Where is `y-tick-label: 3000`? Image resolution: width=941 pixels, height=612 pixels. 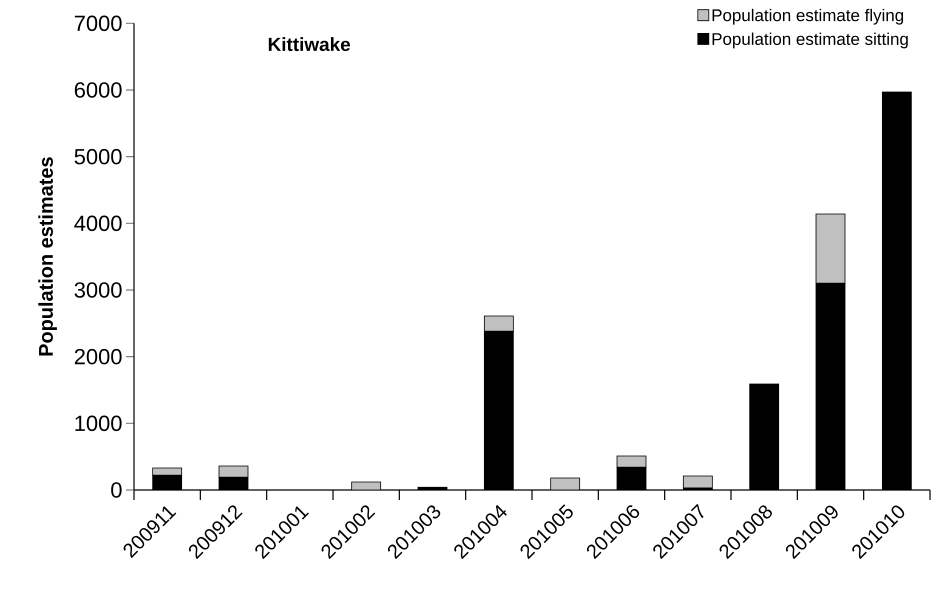 y-tick-label: 3000 is located at coordinates (98, 290).